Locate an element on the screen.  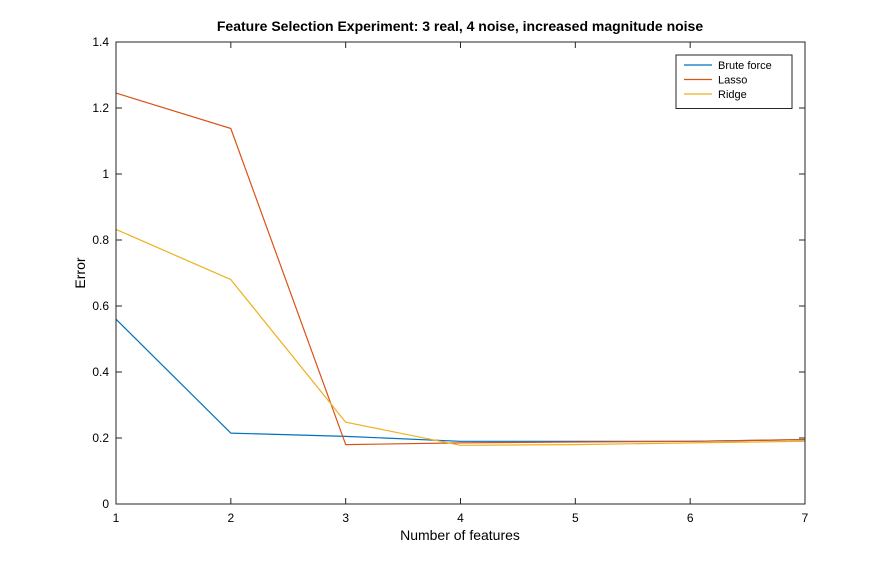
x-tick-label: 2 is located at coordinates (230, 518).